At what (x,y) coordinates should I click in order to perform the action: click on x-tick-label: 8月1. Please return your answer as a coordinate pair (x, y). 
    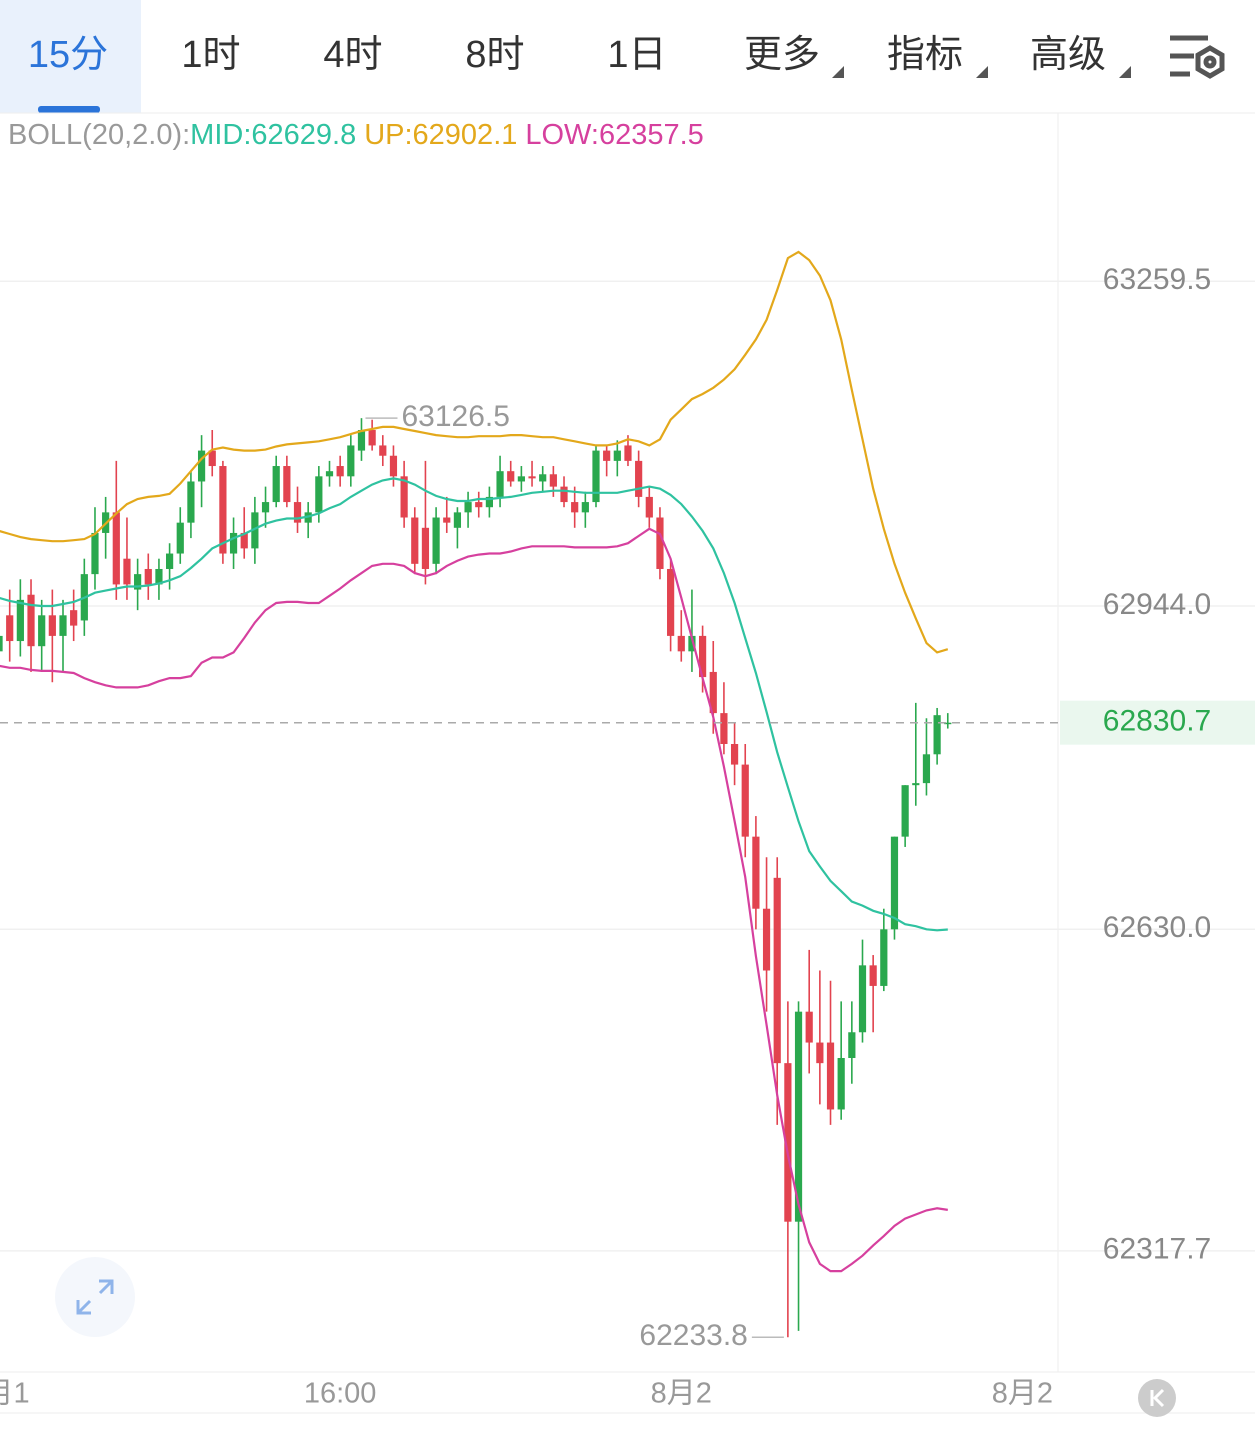
    Looking at the image, I should click on (15, 1394).